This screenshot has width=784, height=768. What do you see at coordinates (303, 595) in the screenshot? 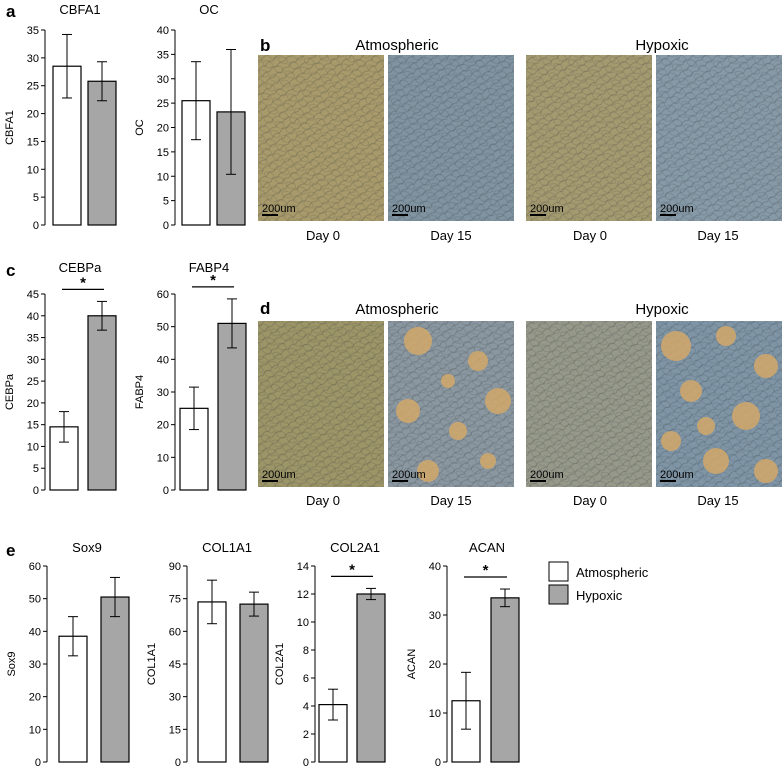
I see `y-tick-label: 12` at bounding box center [303, 595].